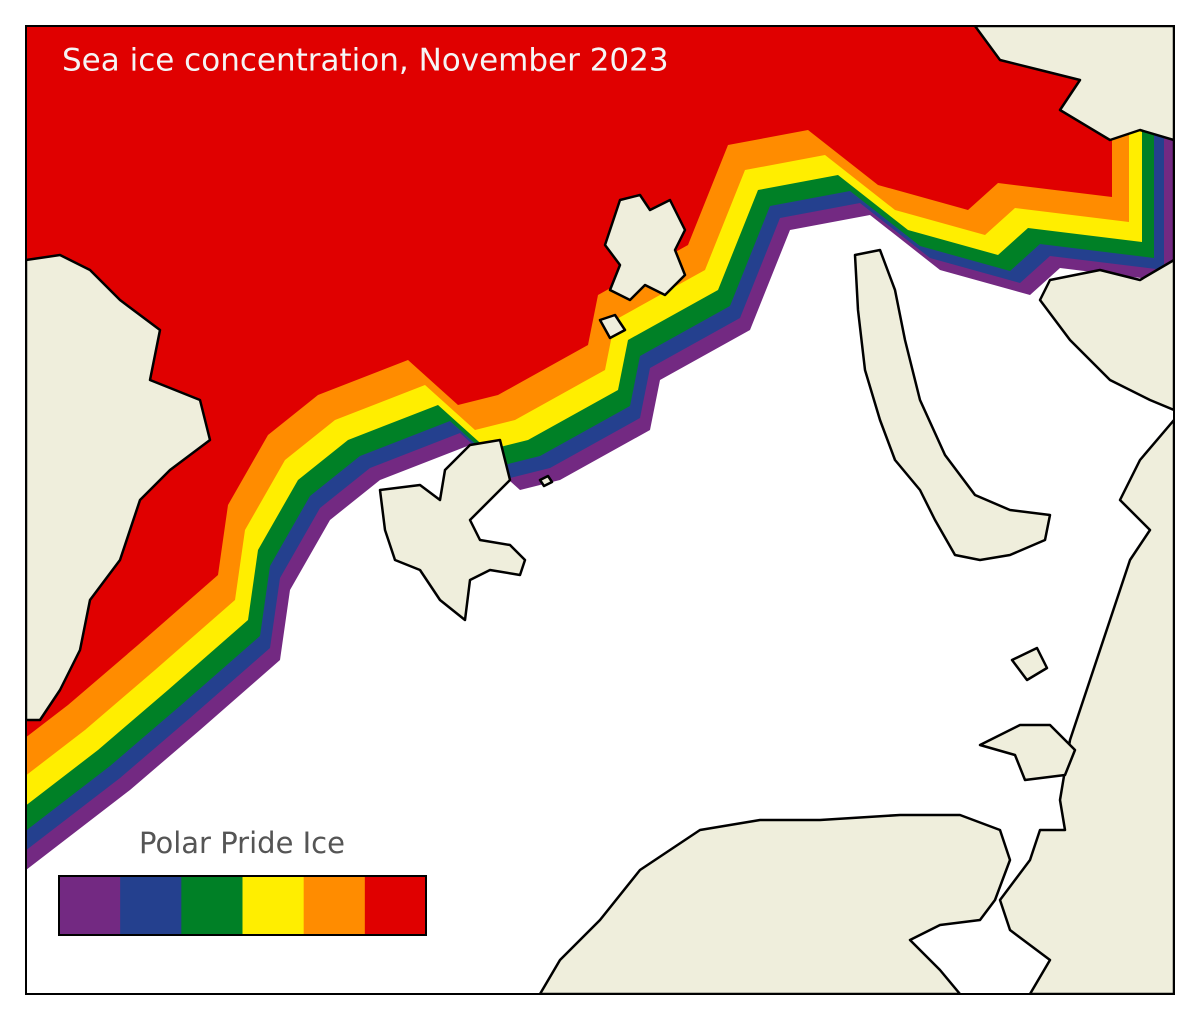 This screenshot has height=1021, width=1200. I want to click on kolguev, so click(1029, 664).